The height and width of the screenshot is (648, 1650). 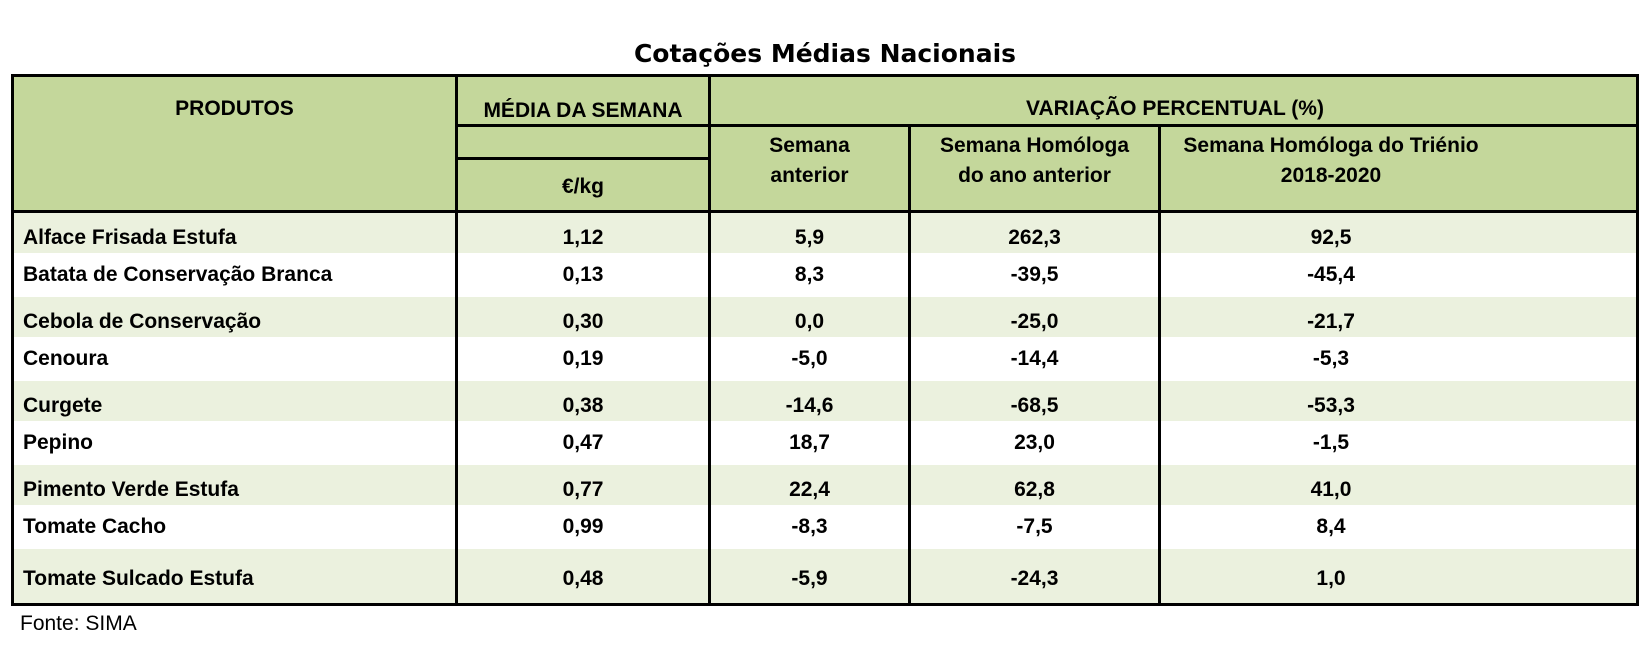 What do you see at coordinates (1034, 578) in the screenshot?
I see `cell-homologa: -24,3` at bounding box center [1034, 578].